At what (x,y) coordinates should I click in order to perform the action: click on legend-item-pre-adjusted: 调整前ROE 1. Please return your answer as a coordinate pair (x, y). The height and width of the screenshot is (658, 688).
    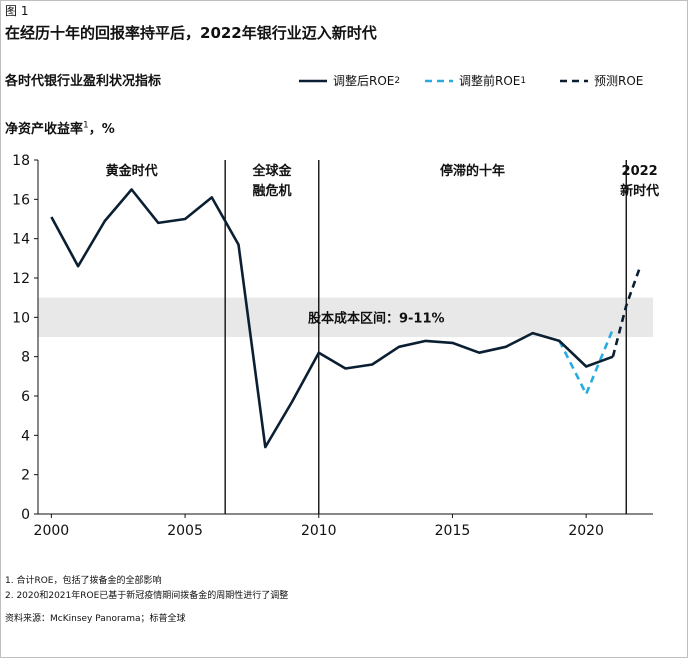
    Looking at the image, I should click on (475, 80).